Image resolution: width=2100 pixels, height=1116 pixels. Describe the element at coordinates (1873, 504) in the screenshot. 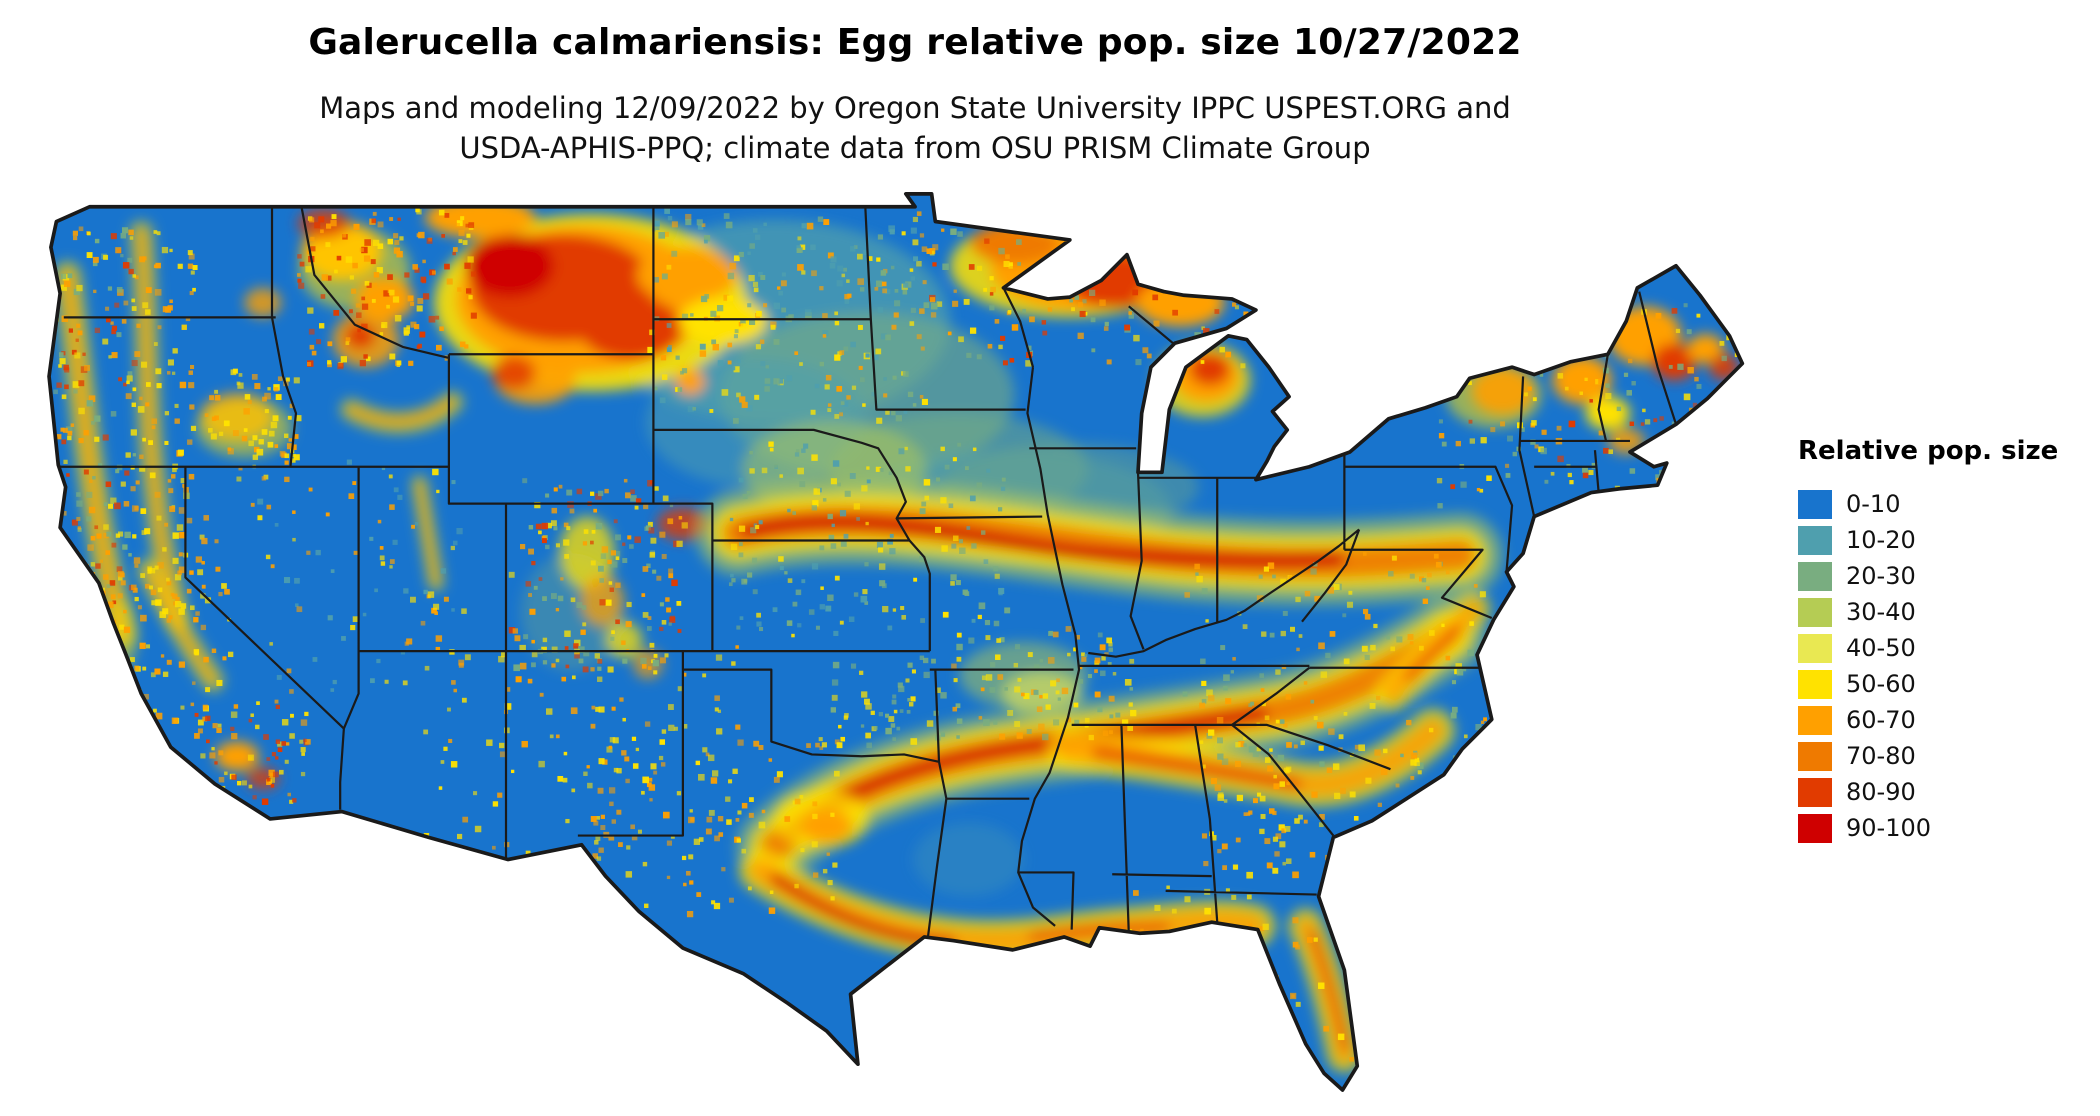

I see `legend-item-label: 0-10` at that location.